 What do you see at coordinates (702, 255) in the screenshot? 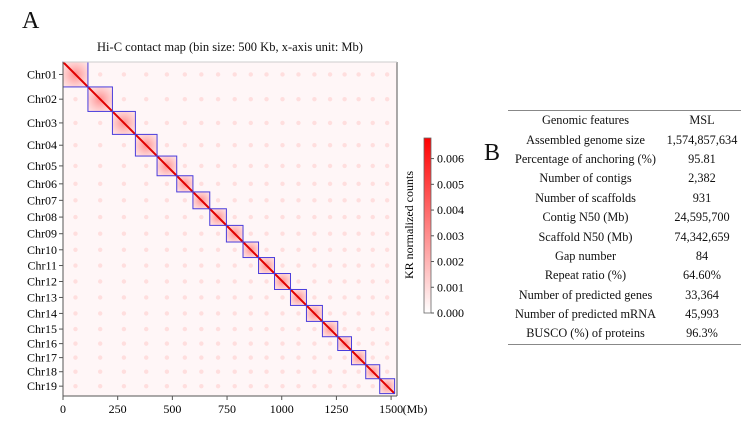
I see `feature-value: 84` at bounding box center [702, 255].